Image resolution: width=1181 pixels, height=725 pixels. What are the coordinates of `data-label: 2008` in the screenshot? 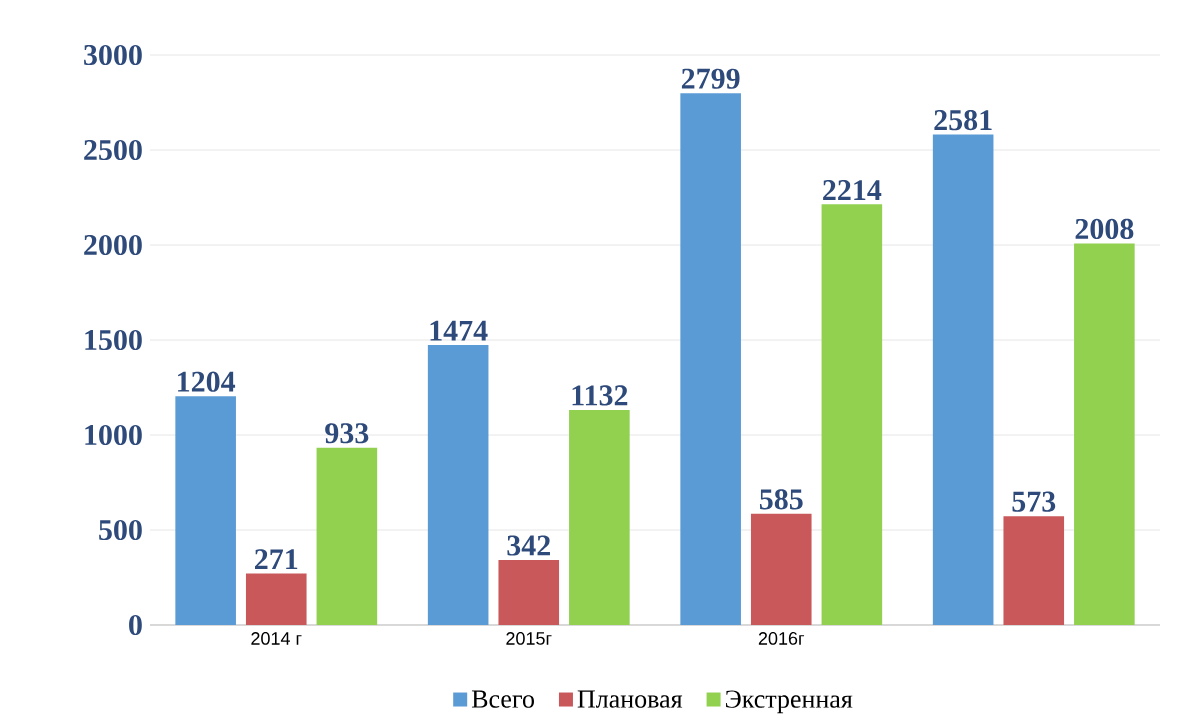 It's located at (1104, 229).